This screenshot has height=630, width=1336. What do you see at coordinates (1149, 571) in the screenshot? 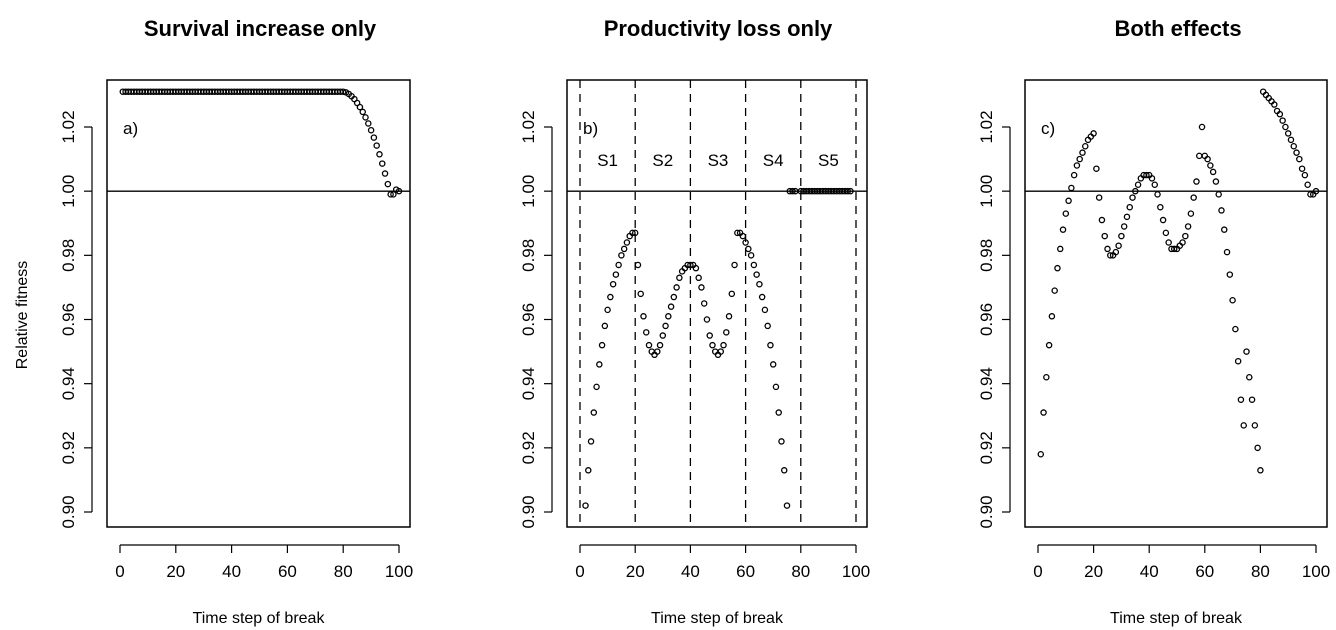
I see `x-tick-label: 40` at bounding box center [1149, 571].